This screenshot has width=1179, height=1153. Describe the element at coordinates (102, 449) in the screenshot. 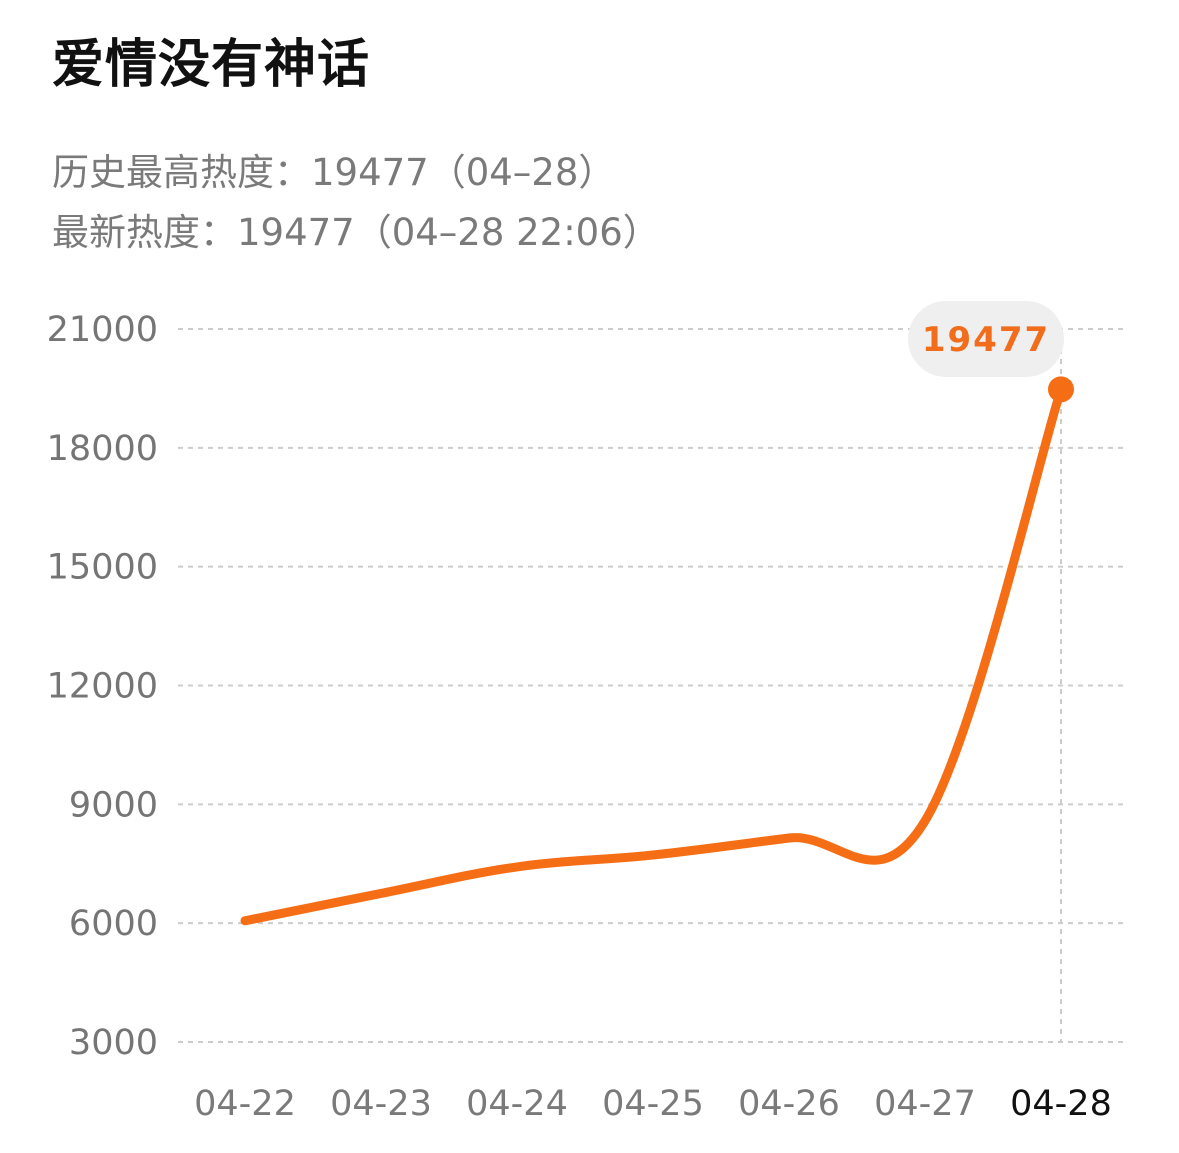

I see `y-tick-label: 18000` at that location.